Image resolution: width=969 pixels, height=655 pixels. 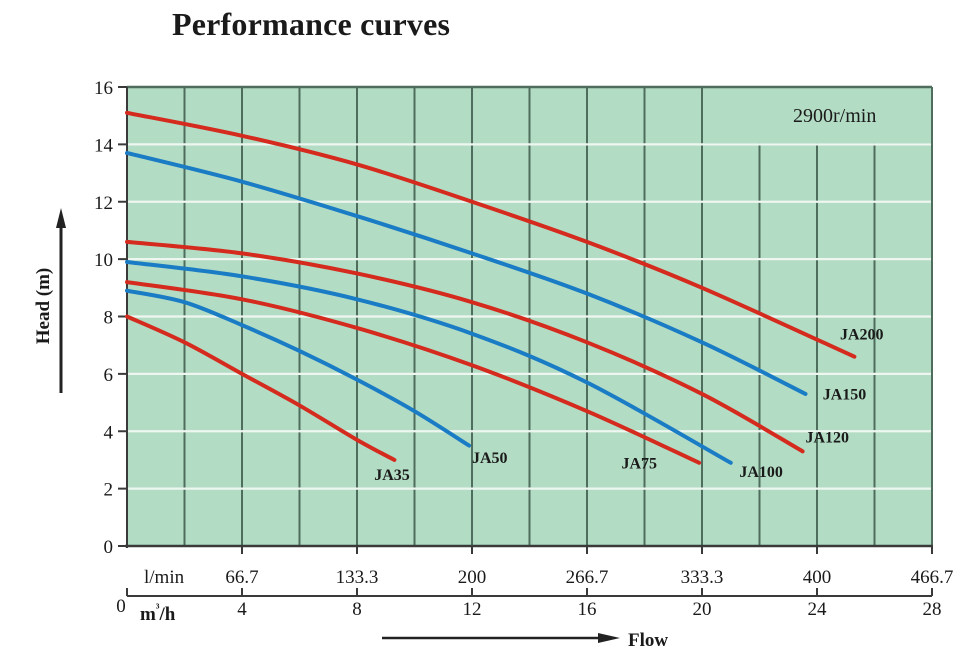 I want to click on x-tick-label-lmin: 266.7, so click(x=587, y=577).